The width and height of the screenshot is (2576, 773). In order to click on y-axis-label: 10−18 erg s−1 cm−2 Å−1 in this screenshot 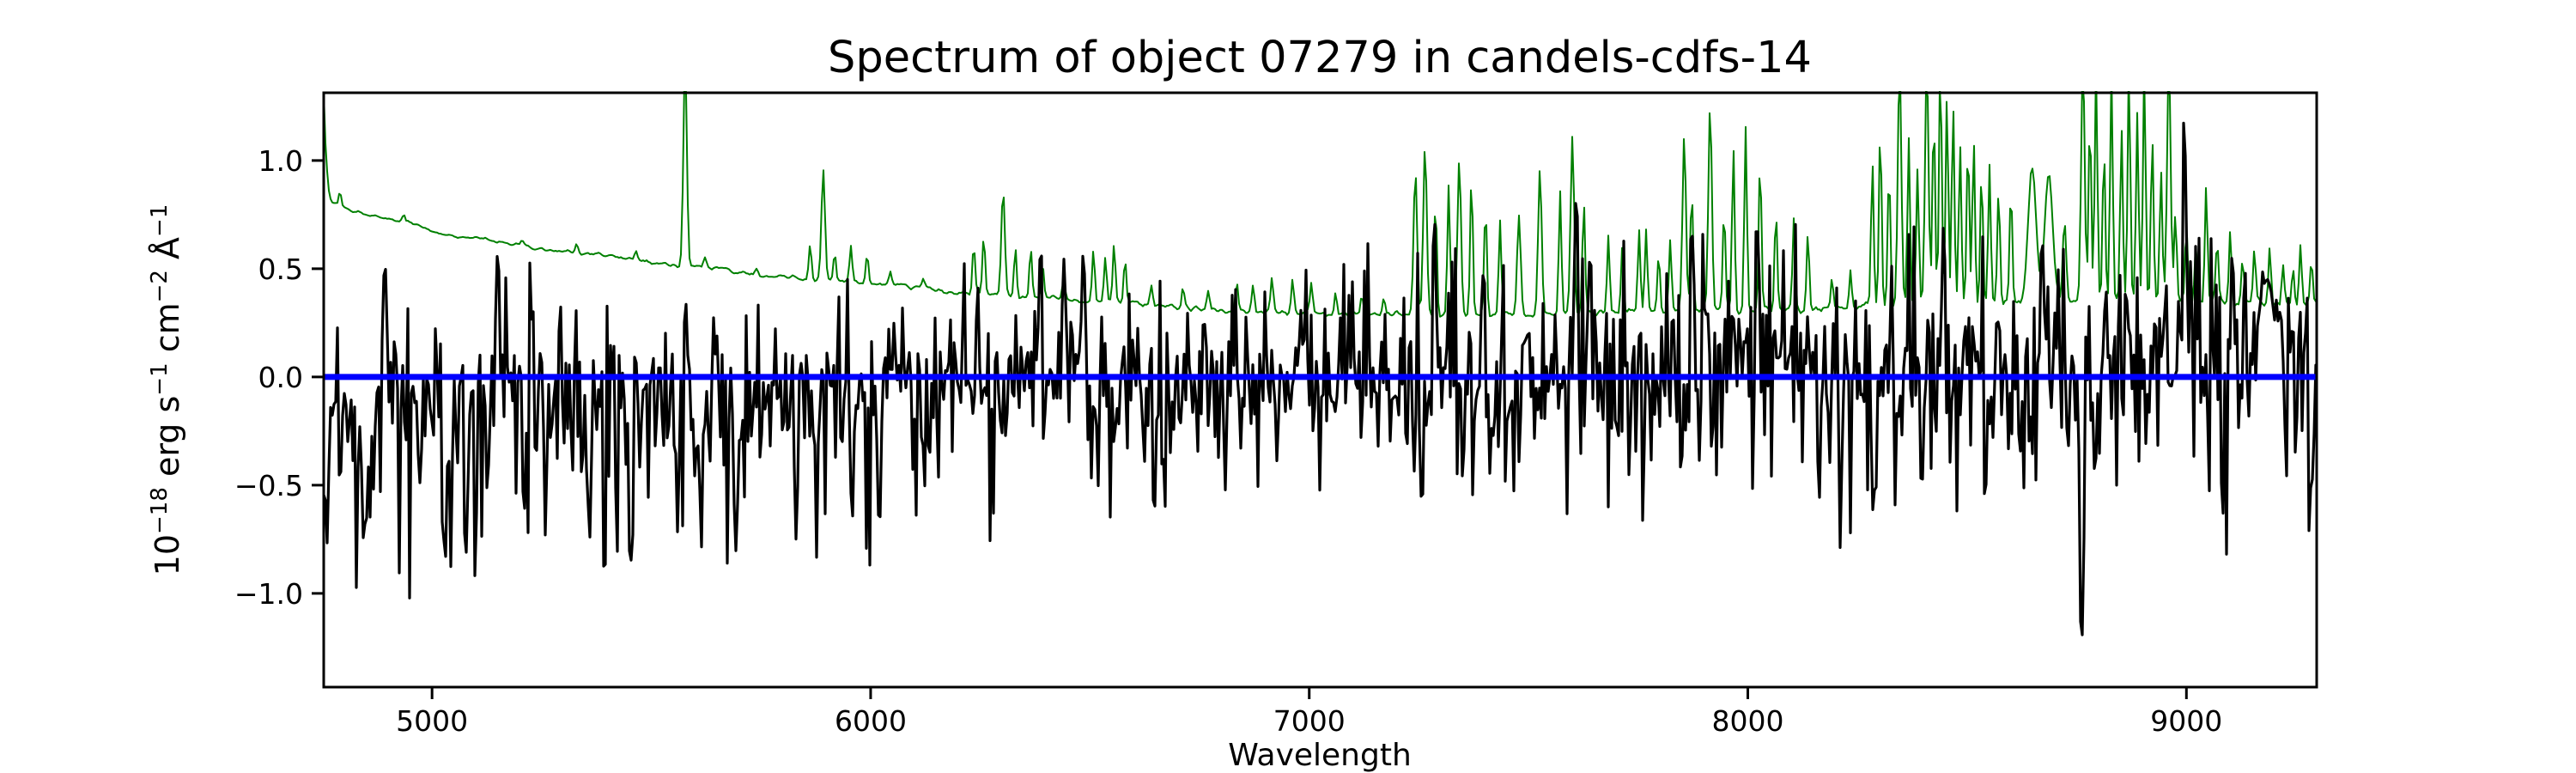, I will do `click(166, 390)`.